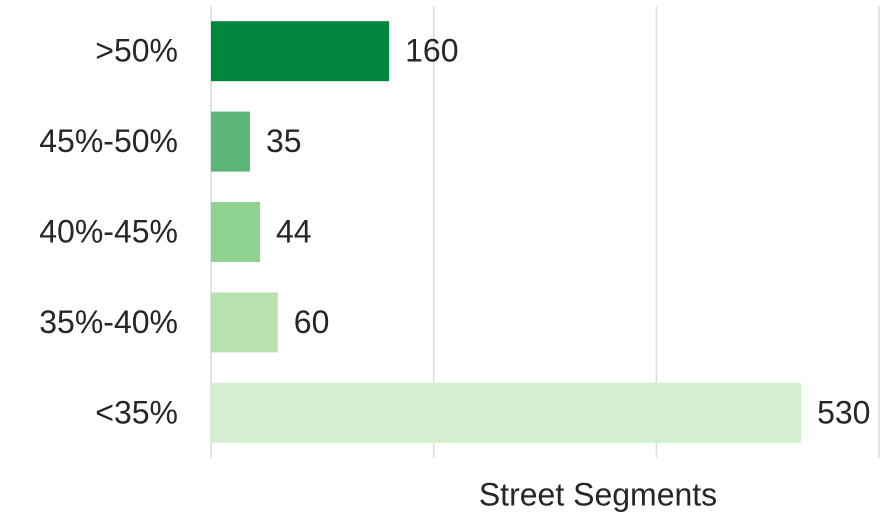 This screenshot has height=521, width=885. I want to click on x-axis-label: Street Segments, so click(598, 494).